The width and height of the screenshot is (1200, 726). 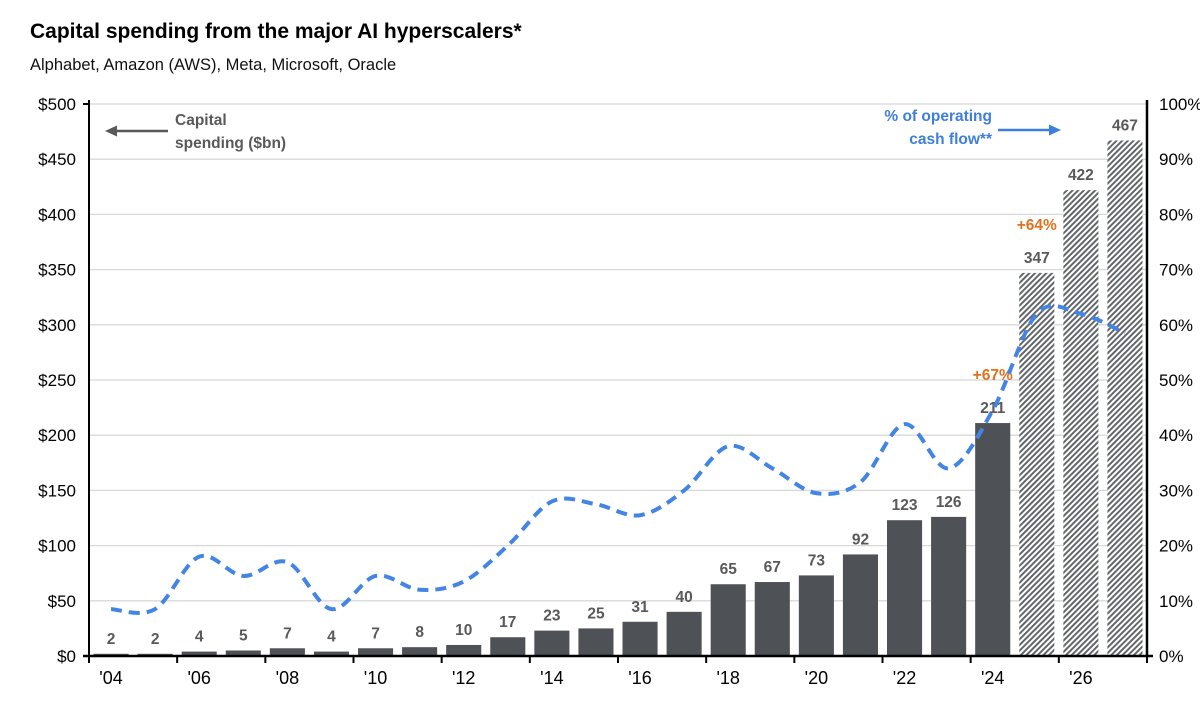 What do you see at coordinates (1176, 380) in the screenshot?
I see `right-tick-label: 50%` at bounding box center [1176, 380].